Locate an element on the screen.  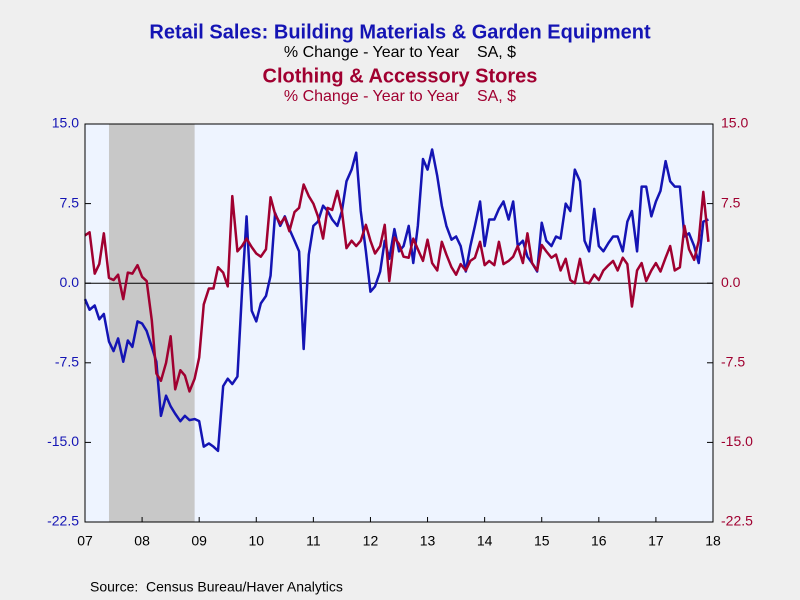
title: Clothing & Accessory Stores is located at coordinates (400, 76).